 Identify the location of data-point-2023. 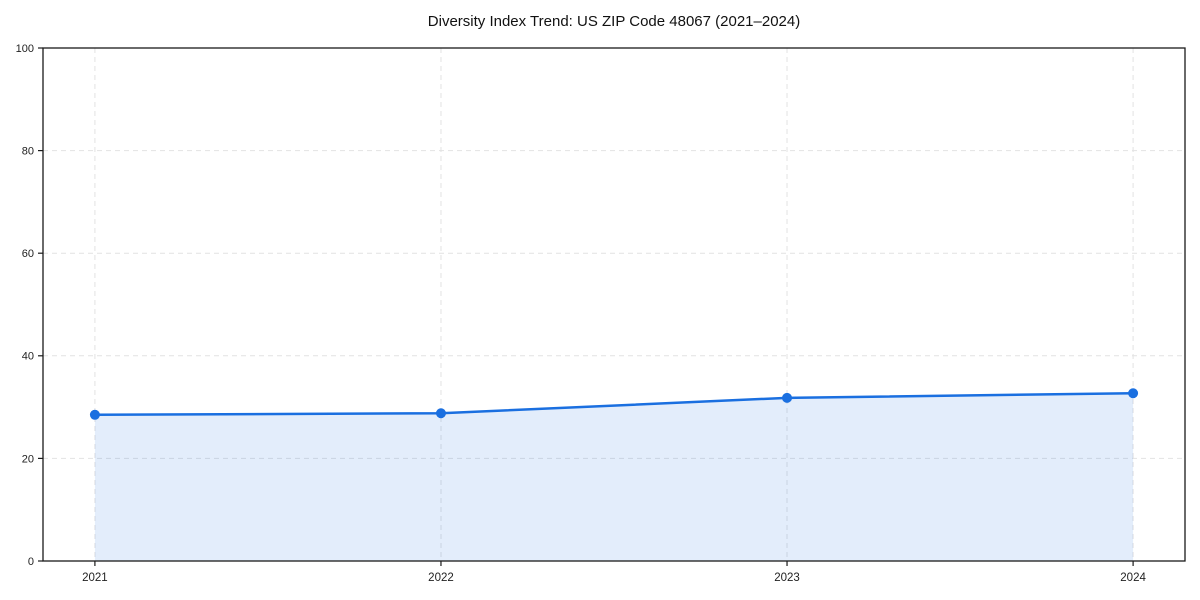
(787, 397).